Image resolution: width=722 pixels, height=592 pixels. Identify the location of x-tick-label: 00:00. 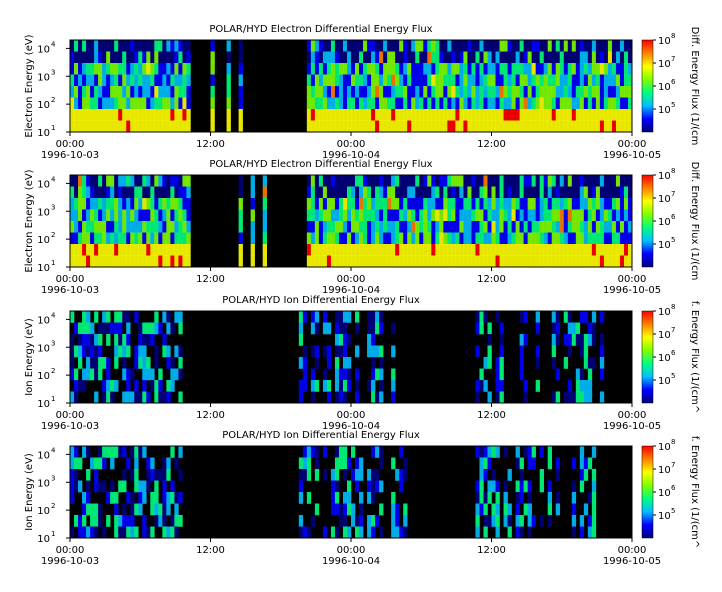
(70, 415).